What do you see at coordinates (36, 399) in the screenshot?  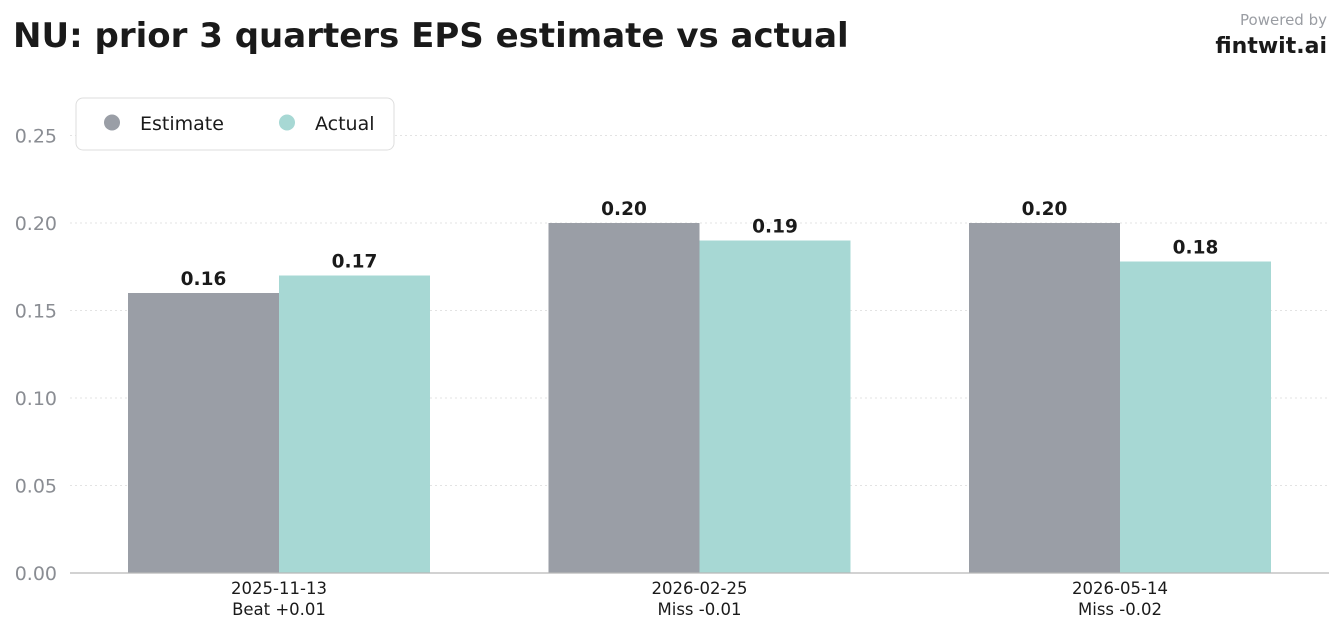 I see `y-tick-label: 0.10` at bounding box center [36, 399].